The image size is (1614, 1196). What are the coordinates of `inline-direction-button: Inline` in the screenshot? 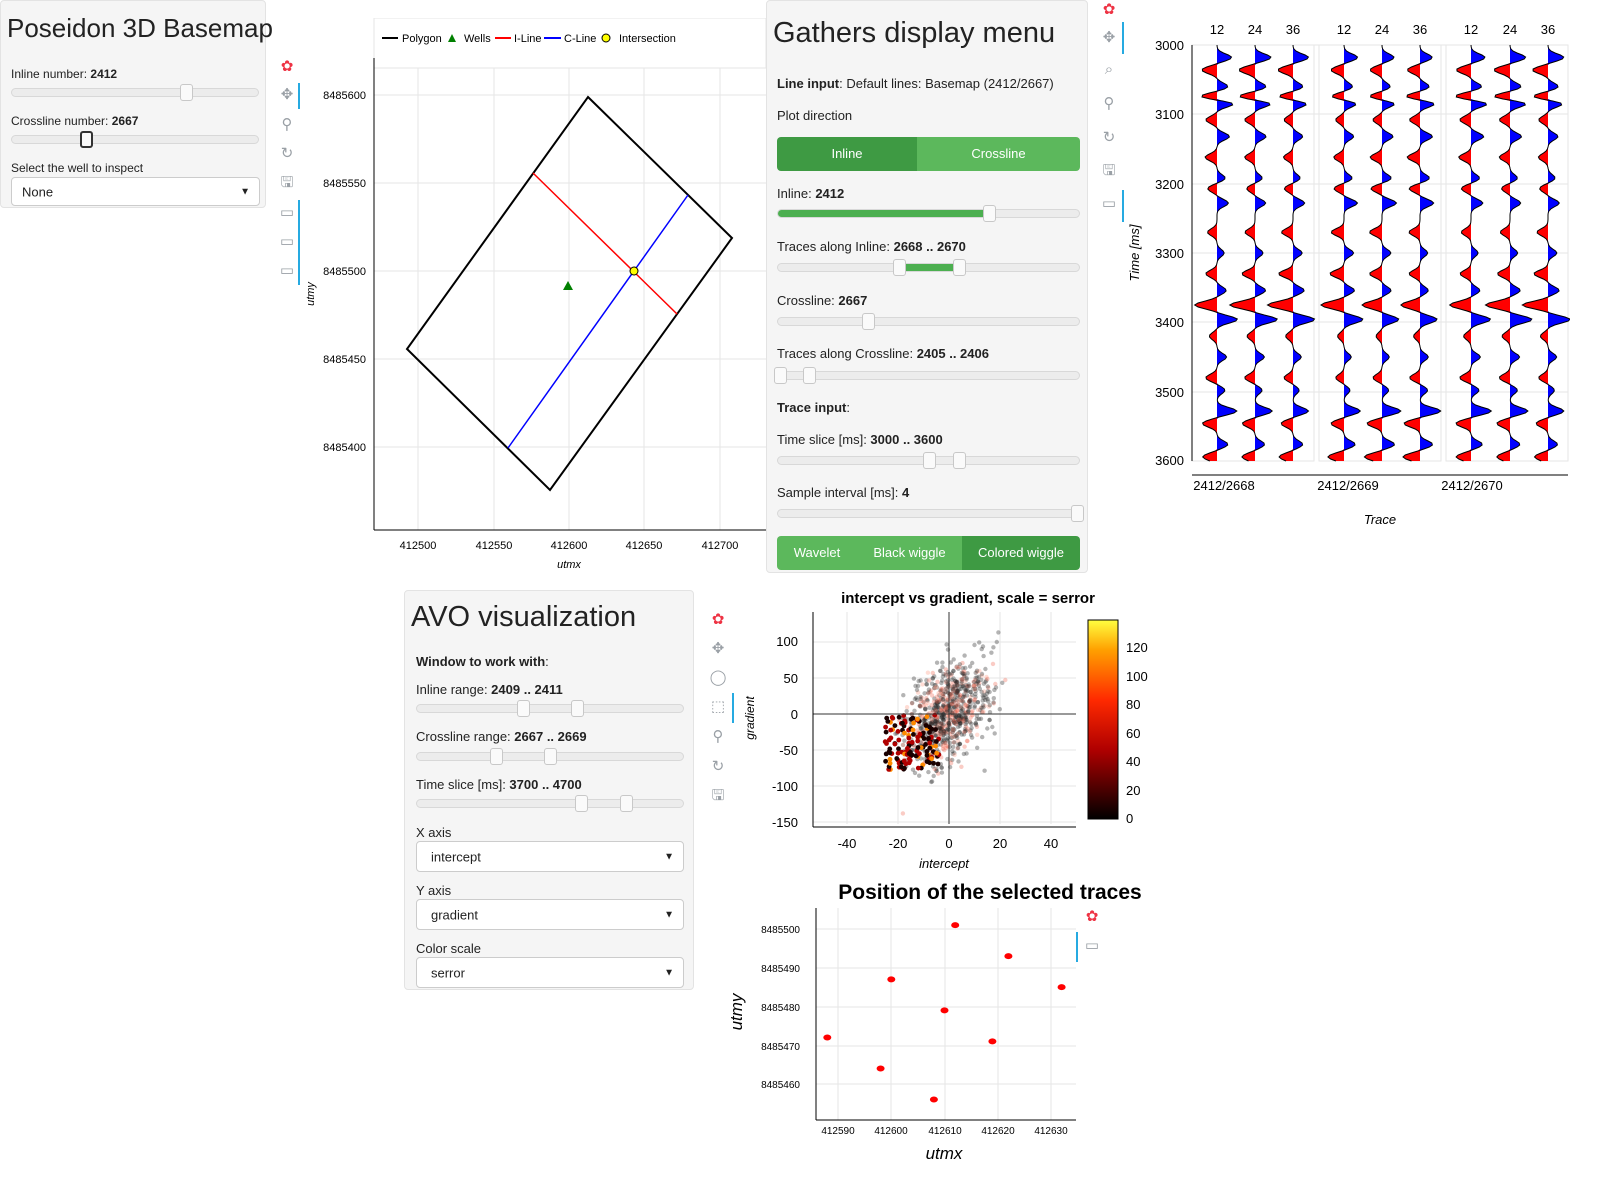 It's located at (847, 154).